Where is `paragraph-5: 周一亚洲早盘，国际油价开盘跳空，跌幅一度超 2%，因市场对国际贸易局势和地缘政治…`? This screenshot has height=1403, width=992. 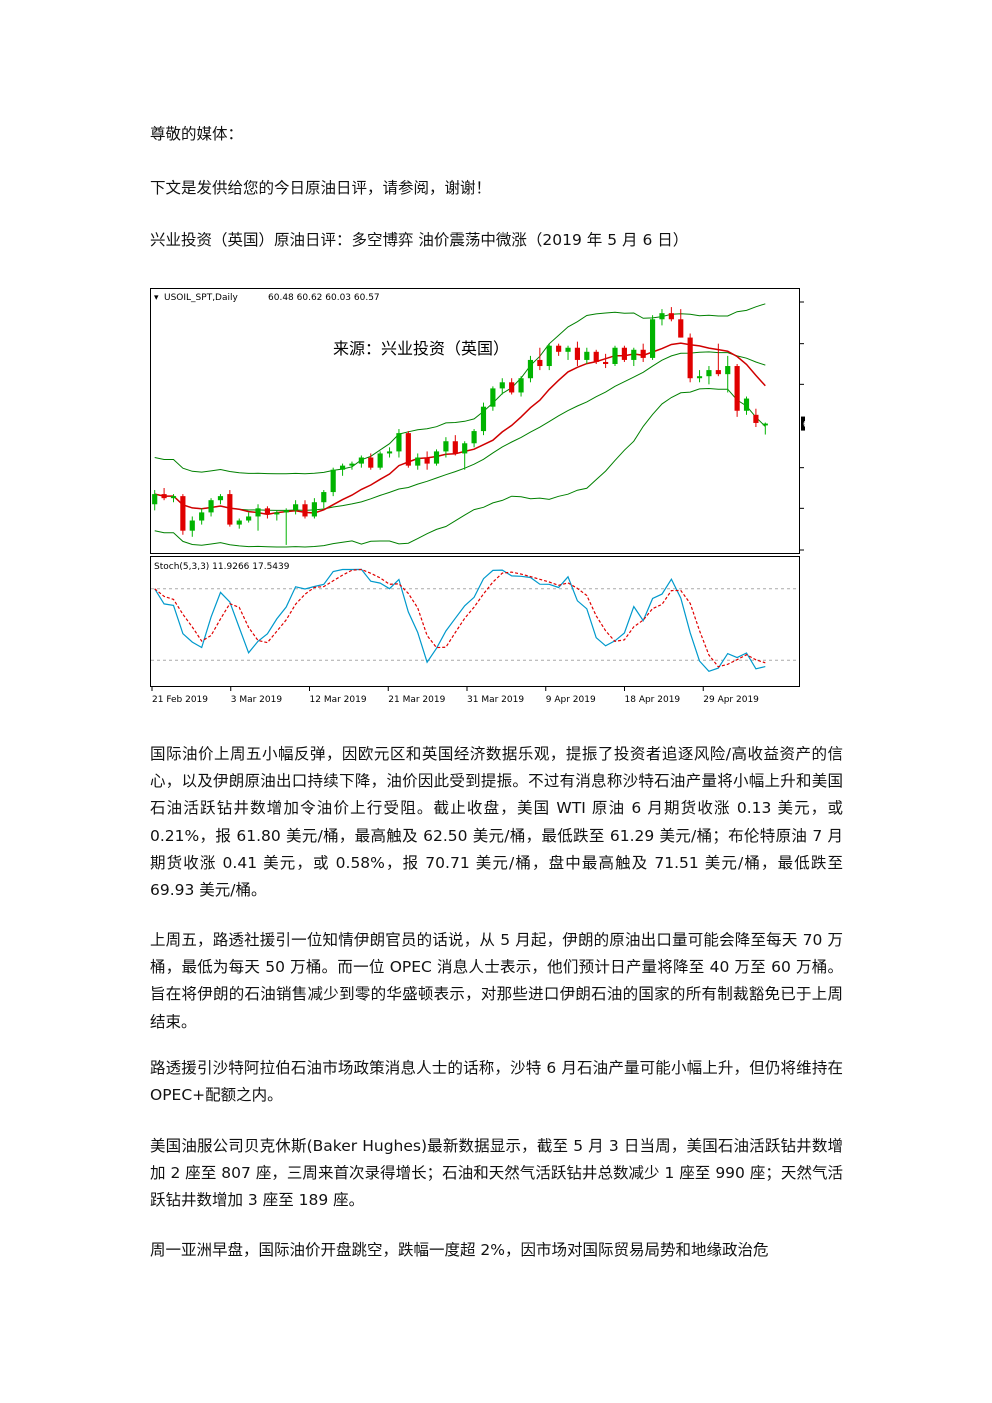
paragraph-5: 周一亚洲早盘，国际油价开盘跳空，跌幅一度超 2%，因市场对国际贸易局势和地缘政治… is located at coordinates (459, 1250).